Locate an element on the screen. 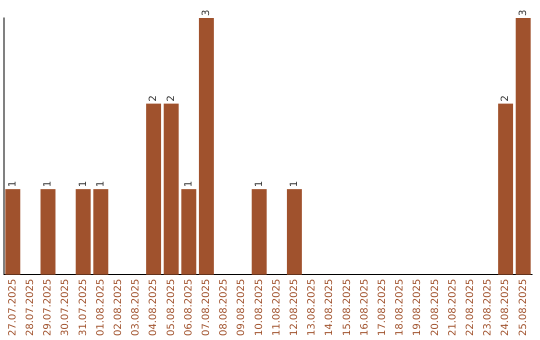  x-tick-label: 31.07.2025 is located at coordinates (83, 307).